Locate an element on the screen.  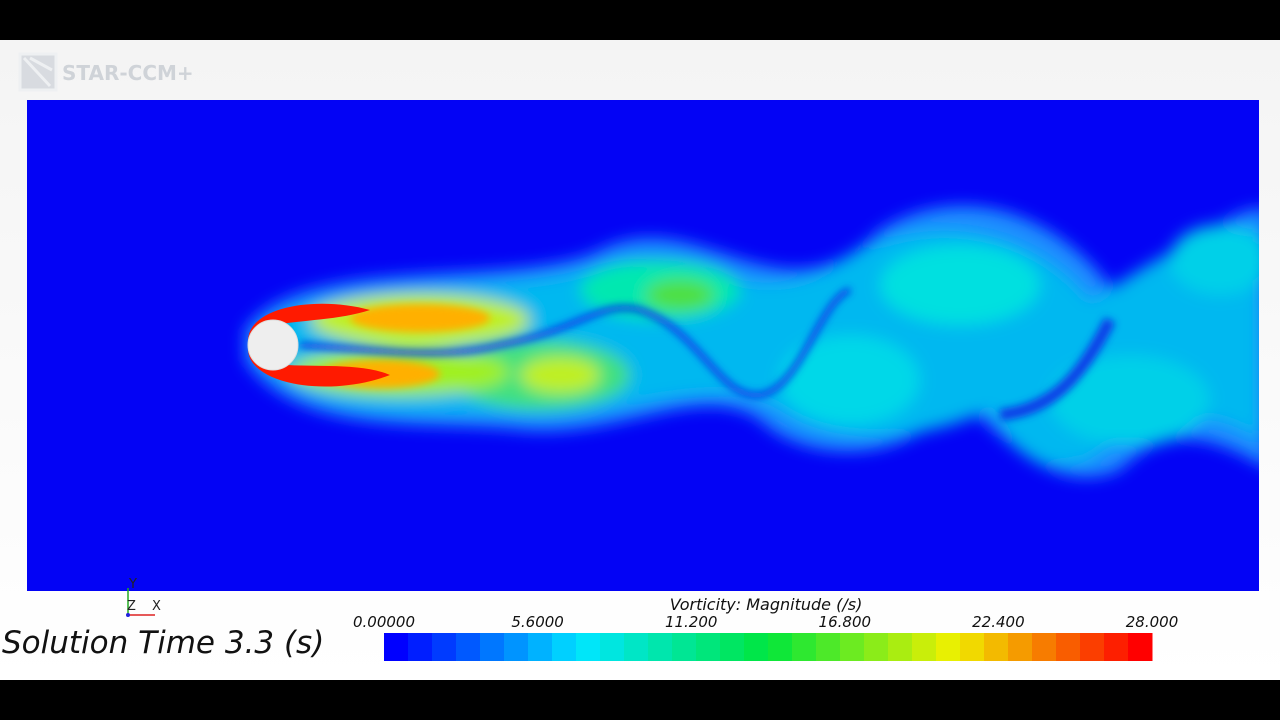
colorbar-ticks: 0.00000 5.6000 11.200 16.800 22.400 28.000 is located at coordinates (765, 622).